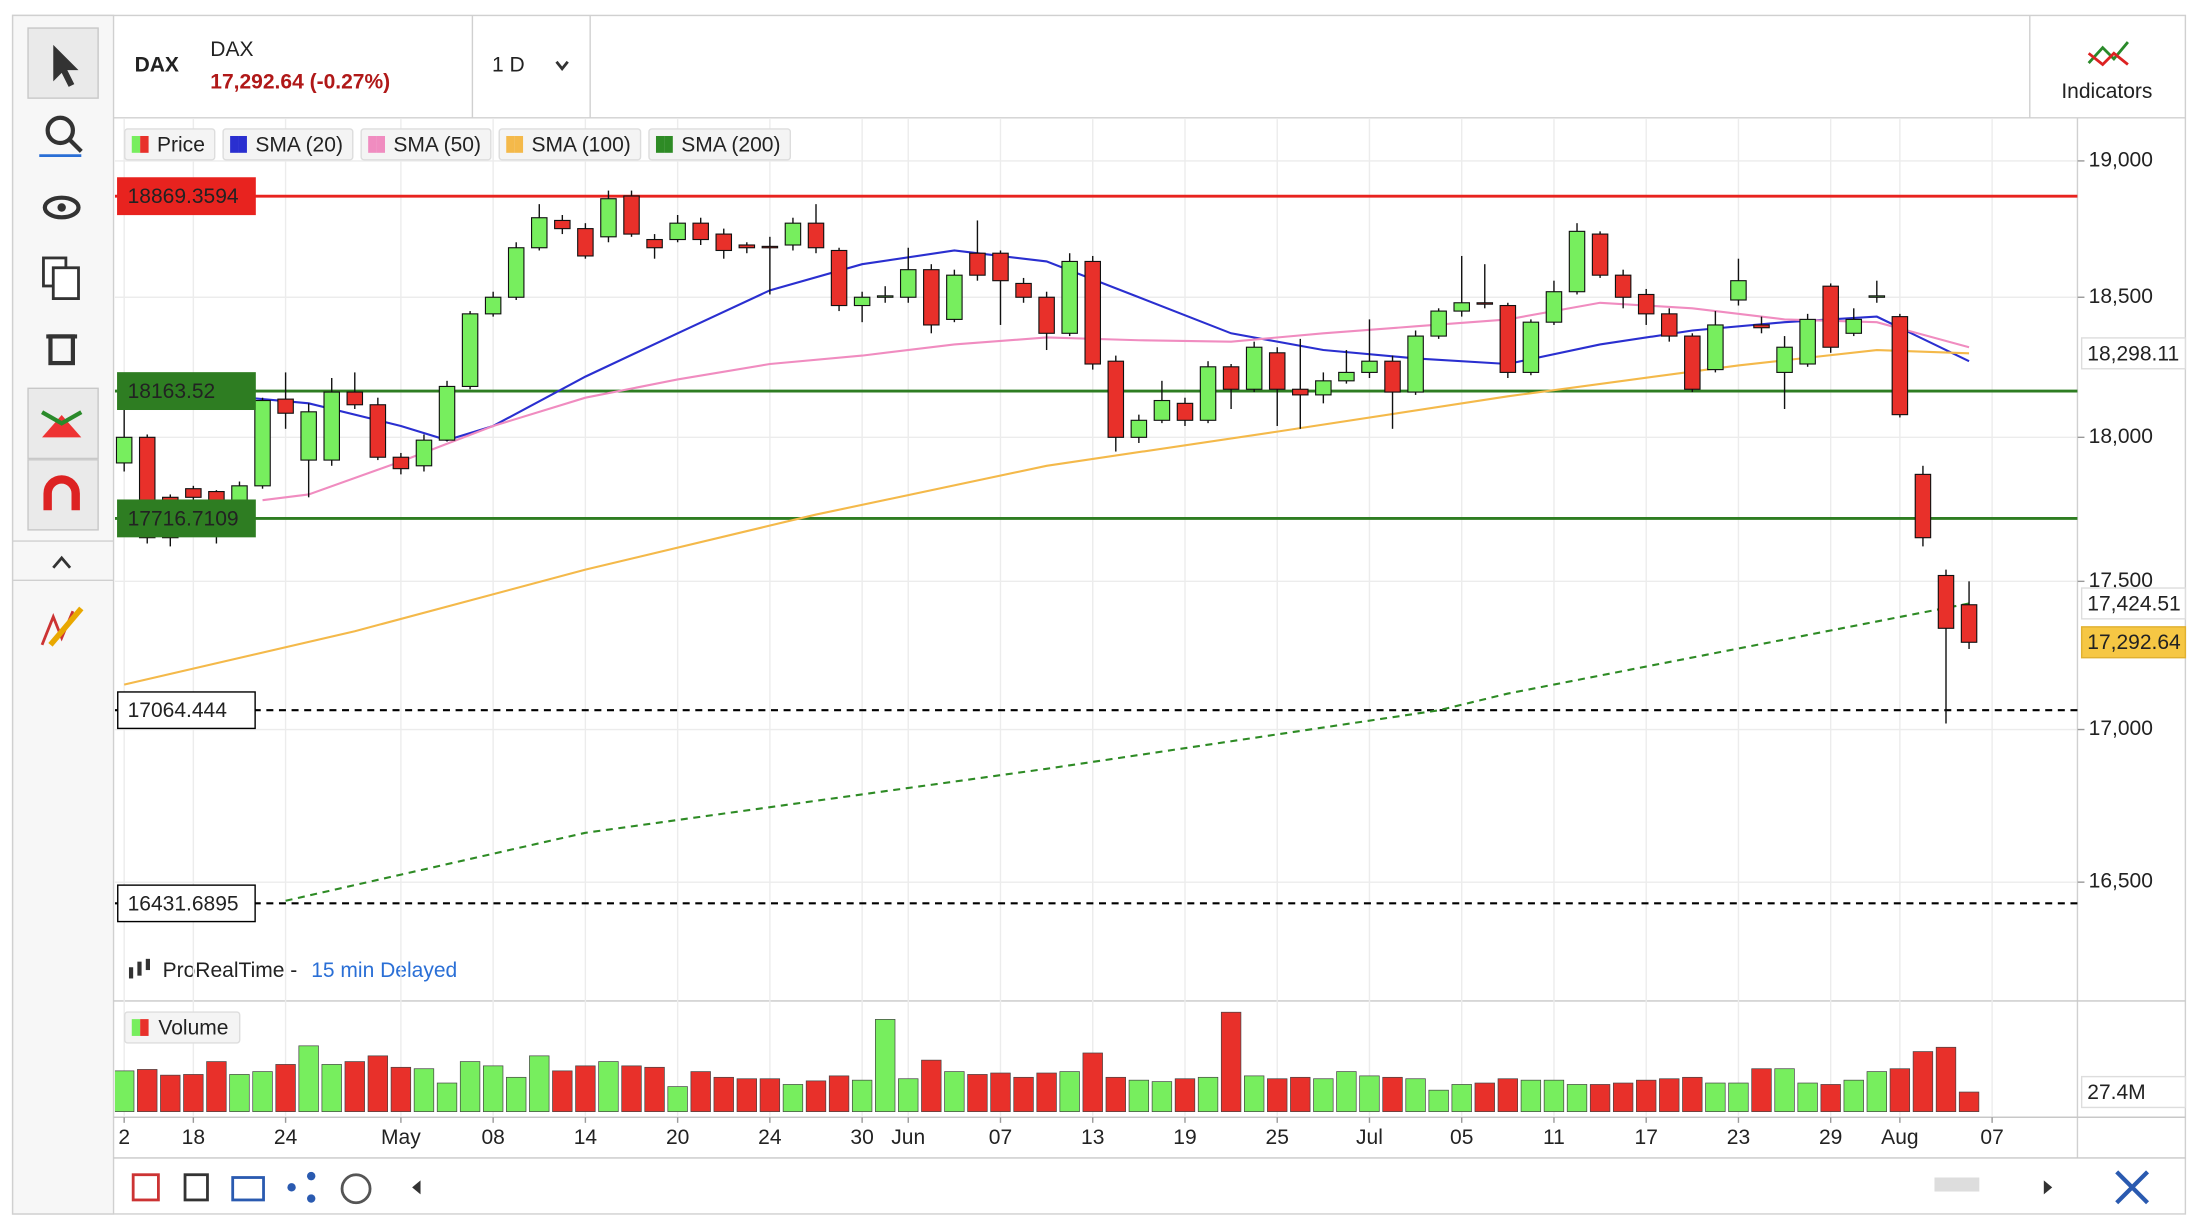 This screenshot has height=1228, width=2198. What do you see at coordinates (186, 518) in the screenshot?
I see `level-label-box` at bounding box center [186, 518].